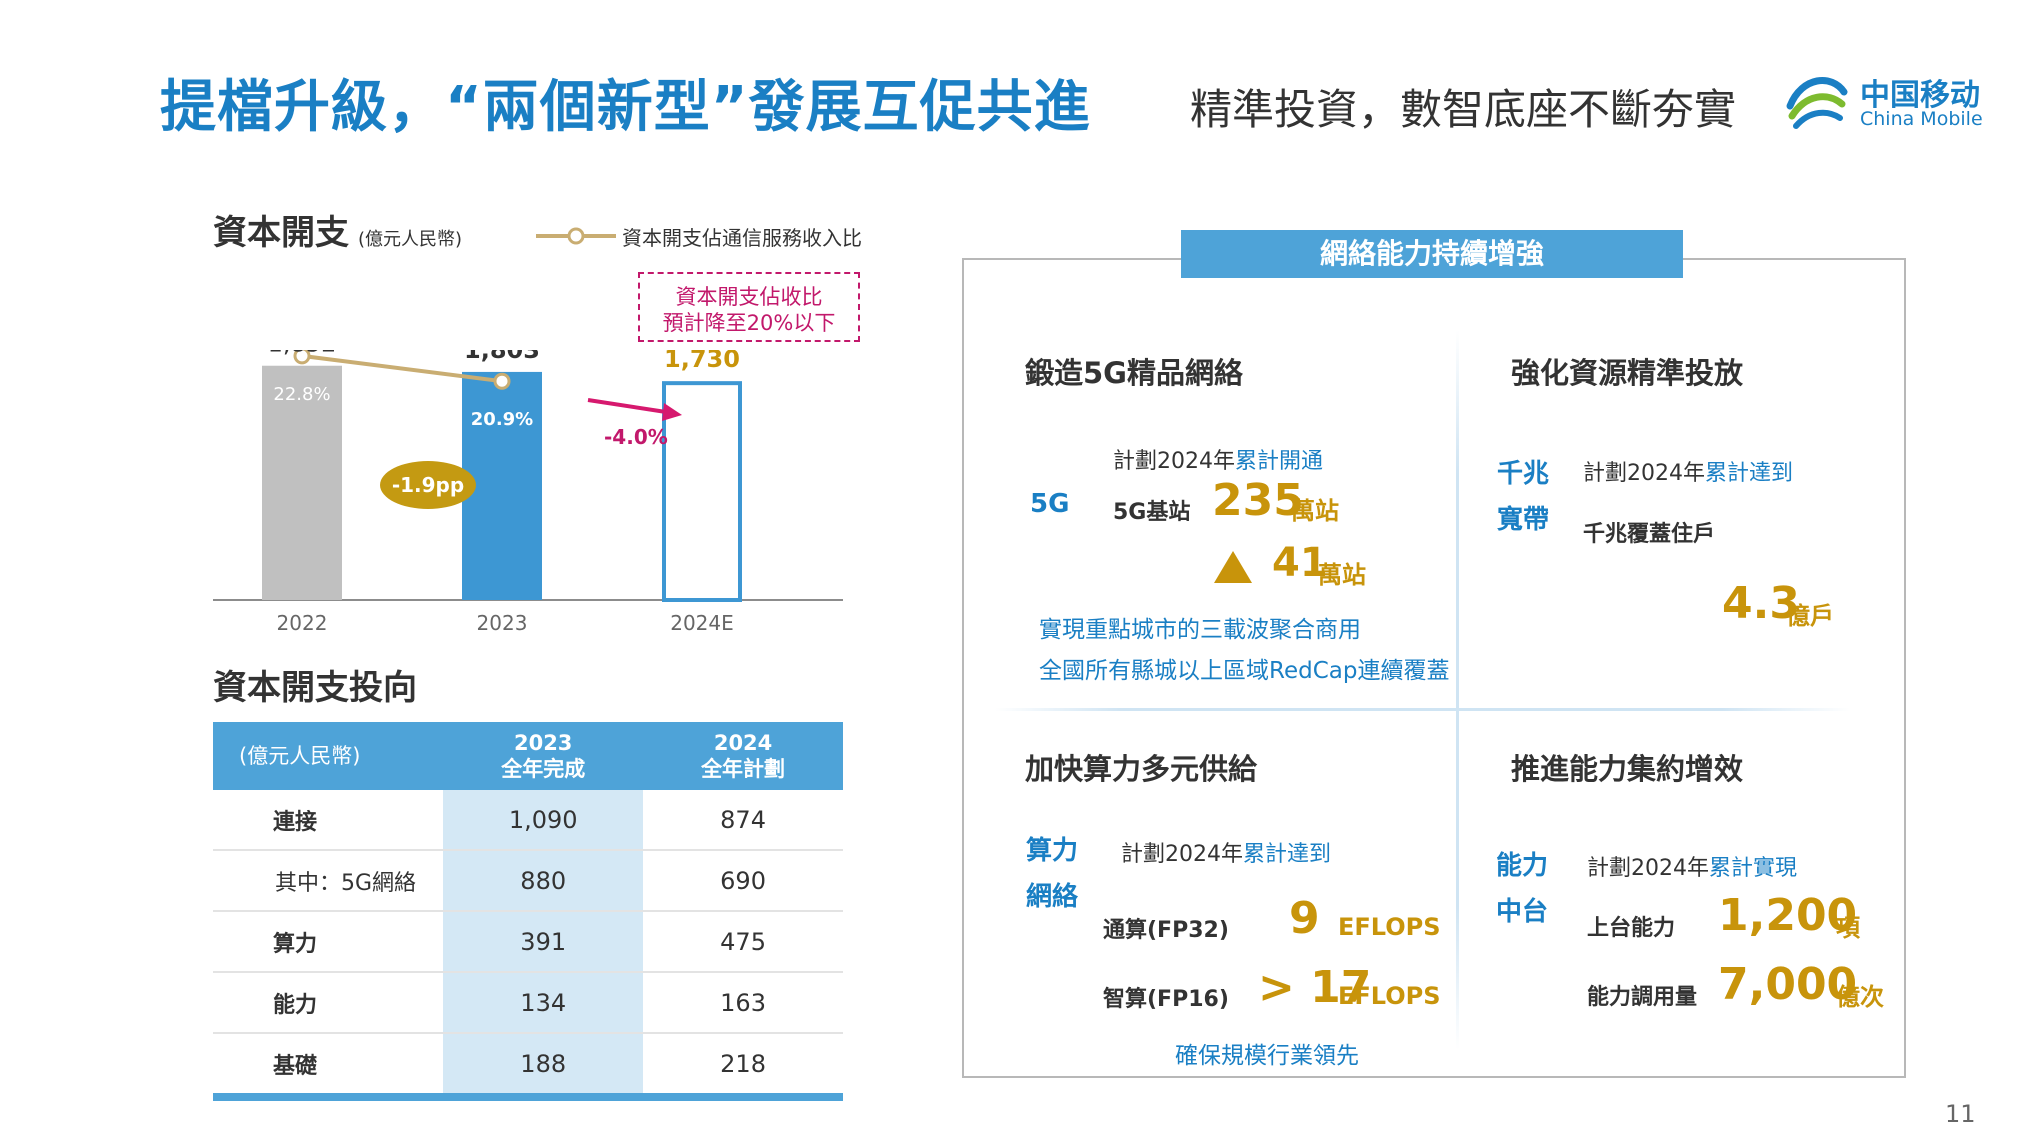 The width and height of the screenshot is (2038, 1146). I want to click on header-2024-desc: 全年計劃, so click(743, 769).